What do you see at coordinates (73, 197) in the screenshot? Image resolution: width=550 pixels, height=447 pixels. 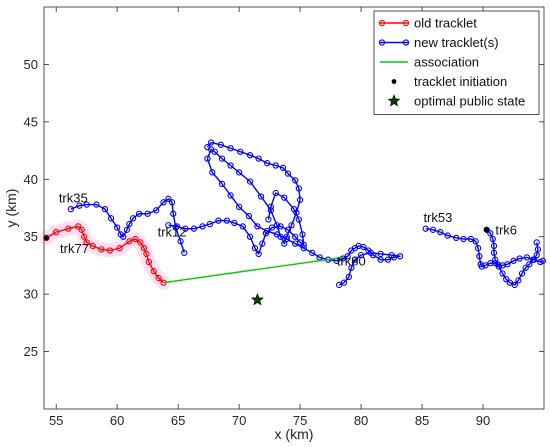 I see `track-label-trk35: trk35` at bounding box center [73, 197].